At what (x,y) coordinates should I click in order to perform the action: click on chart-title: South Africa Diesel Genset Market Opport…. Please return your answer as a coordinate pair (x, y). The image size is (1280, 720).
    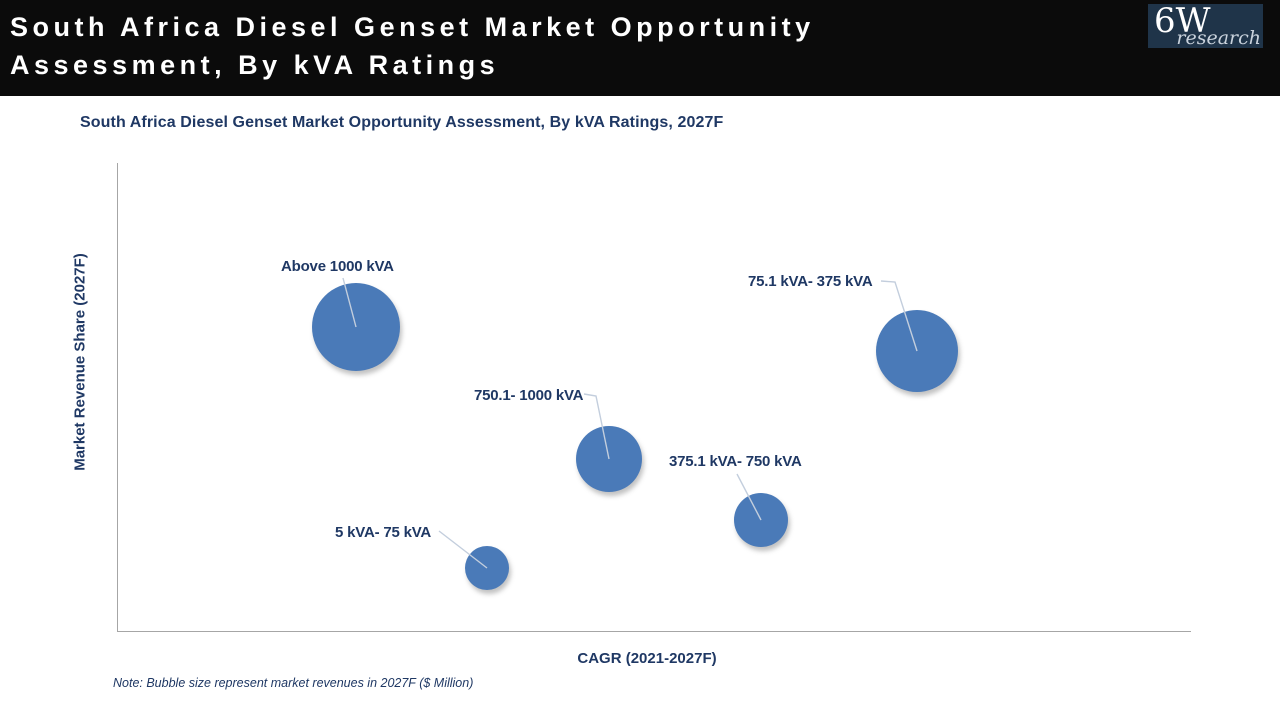
    Looking at the image, I should click on (402, 122).